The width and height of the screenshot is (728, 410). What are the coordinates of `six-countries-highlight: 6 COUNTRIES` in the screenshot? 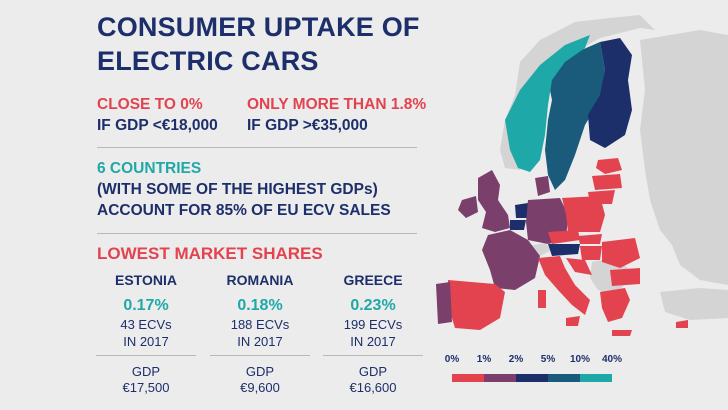 It's located at (149, 168).